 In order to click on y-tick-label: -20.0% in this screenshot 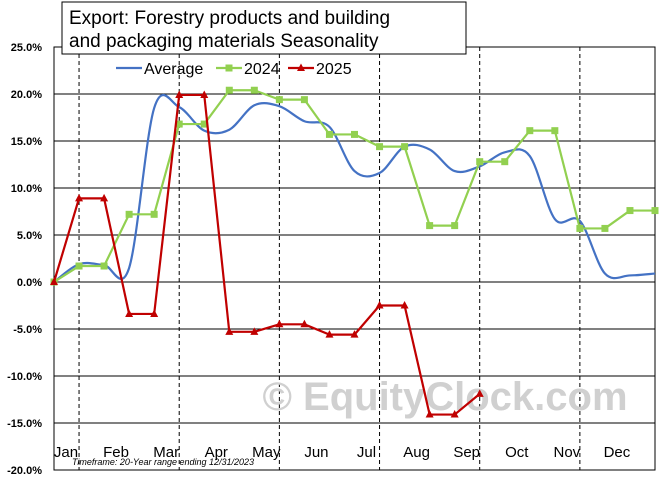, I will do `click(24, 471)`.